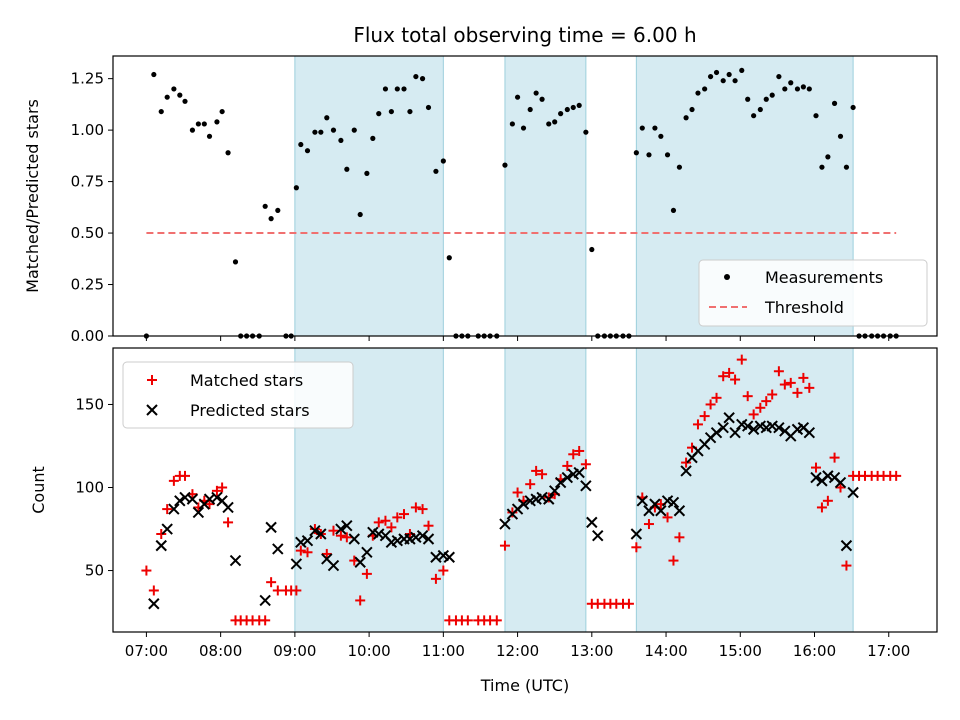  Describe the element at coordinates (220, 651) in the screenshot. I see `x-tick-label: 08:00` at that location.